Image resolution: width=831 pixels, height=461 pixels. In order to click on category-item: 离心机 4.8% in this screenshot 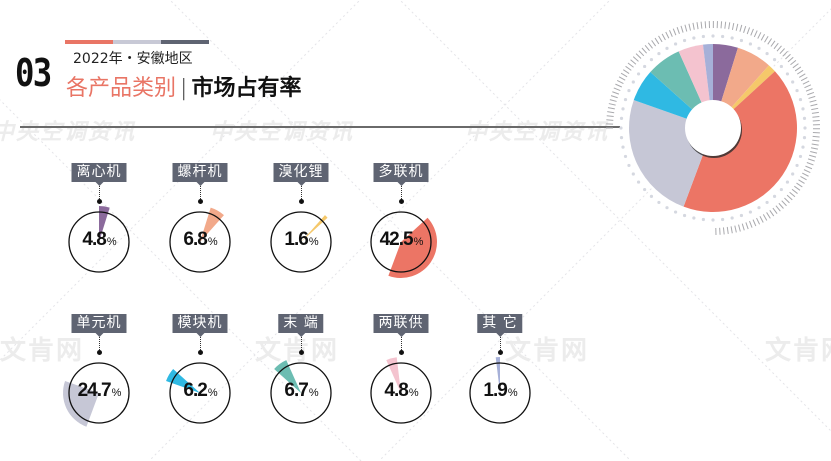, I will do `click(99, 228)`.